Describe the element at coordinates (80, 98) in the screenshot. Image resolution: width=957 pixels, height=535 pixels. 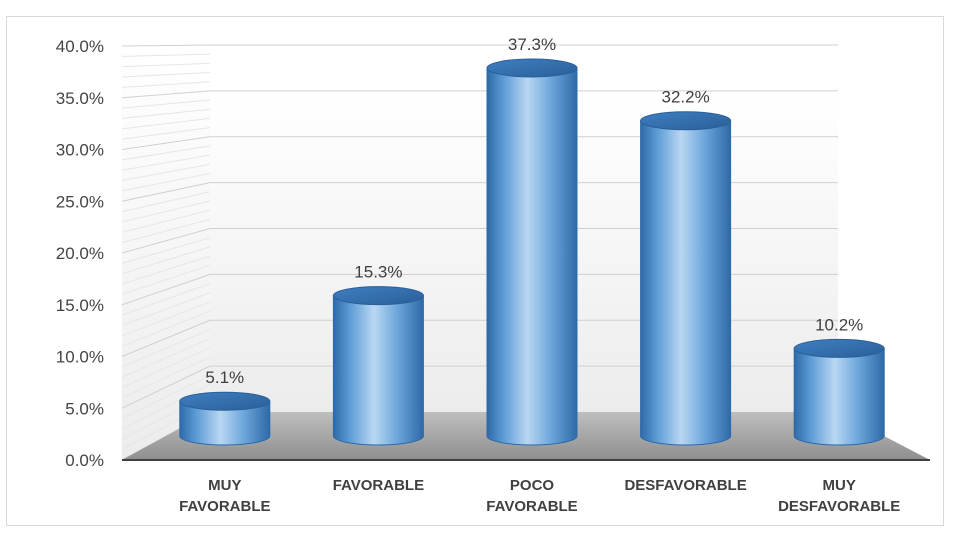
I see `y-tick-label: 35.0%` at that location.